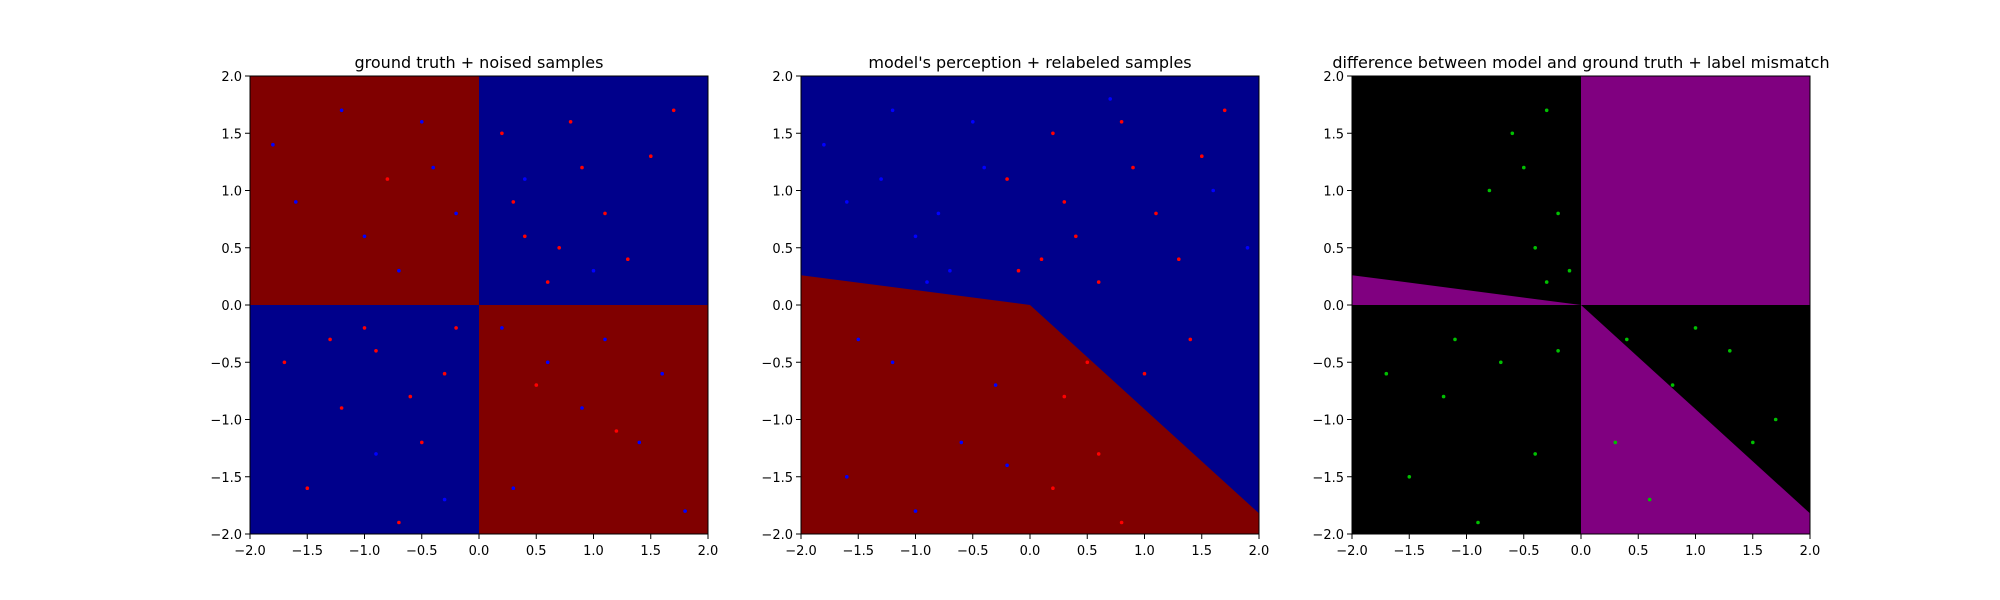 The width and height of the screenshot is (2000, 600). Describe the element at coordinates (782, 249) in the screenshot. I see `y-tick-label: 0.5` at that location.